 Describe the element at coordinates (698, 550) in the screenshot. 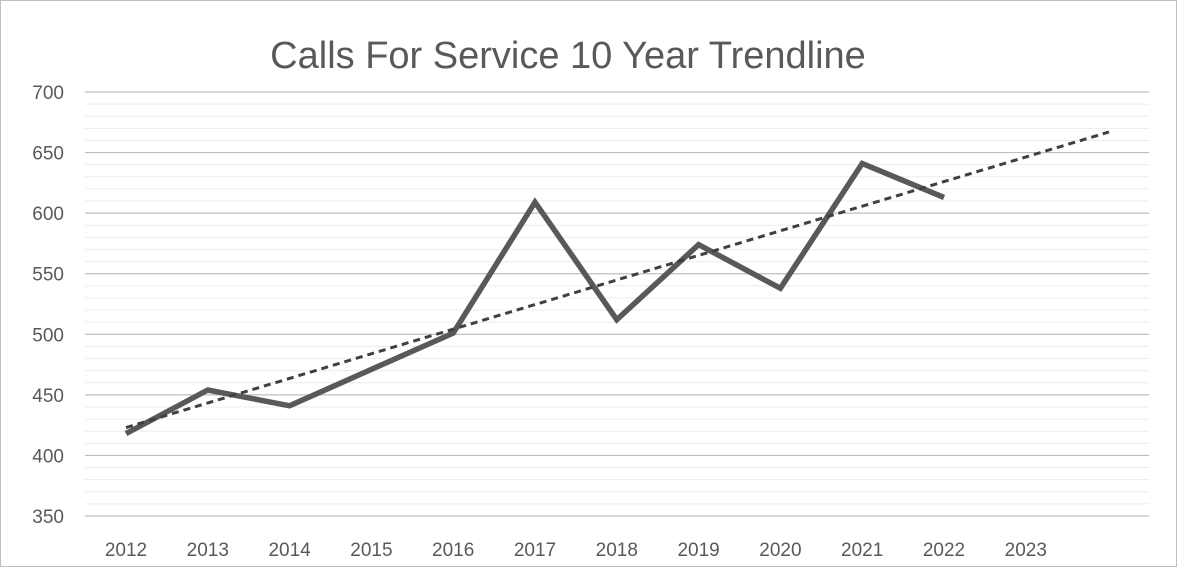

I see `x-tick-label: 2019` at that location.